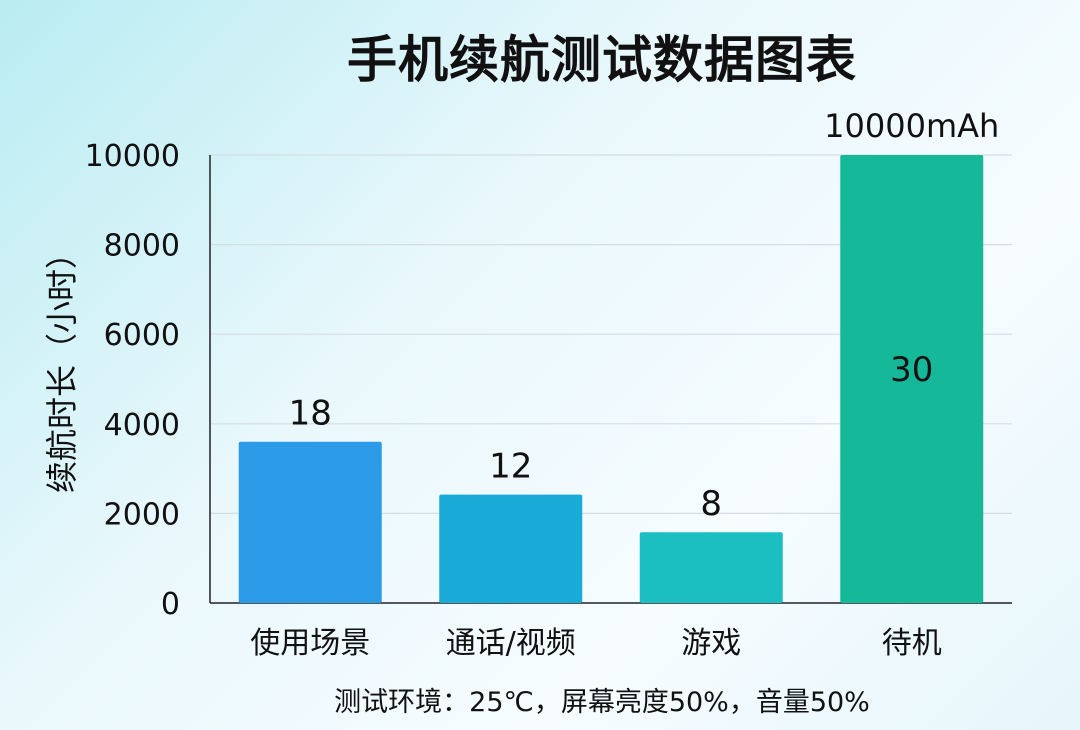 Image resolution: width=1080 pixels, height=730 pixels. Describe the element at coordinates (310, 643) in the screenshot. I see `x-tick-label: 使用场景` at that location.